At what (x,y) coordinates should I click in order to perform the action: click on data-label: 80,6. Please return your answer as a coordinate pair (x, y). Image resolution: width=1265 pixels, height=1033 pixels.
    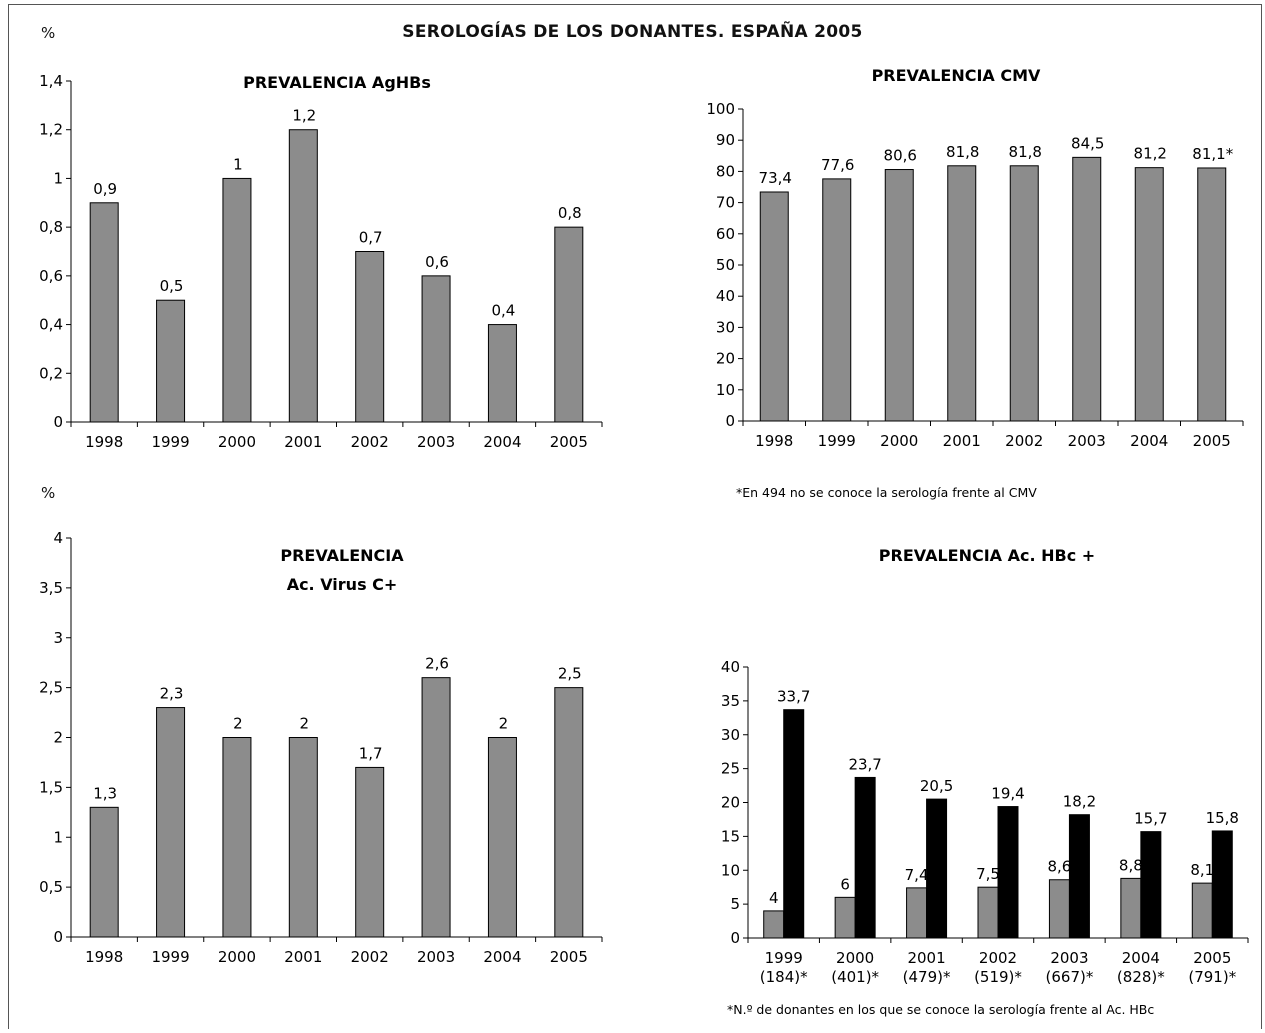
    Looking at the image, I should click on (900, 156).